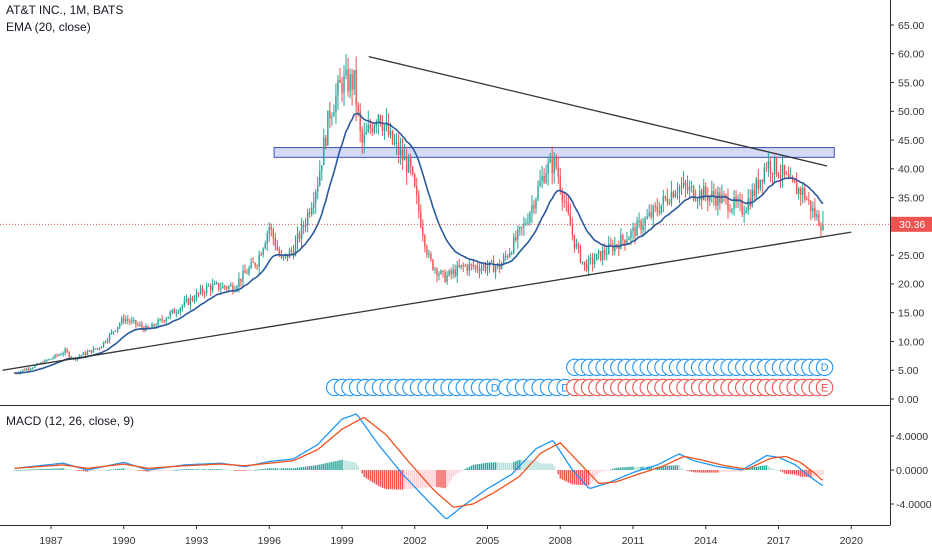  Describe the element at coordinates (419, 462) in the screenshot. I see `signal-line` at that location.